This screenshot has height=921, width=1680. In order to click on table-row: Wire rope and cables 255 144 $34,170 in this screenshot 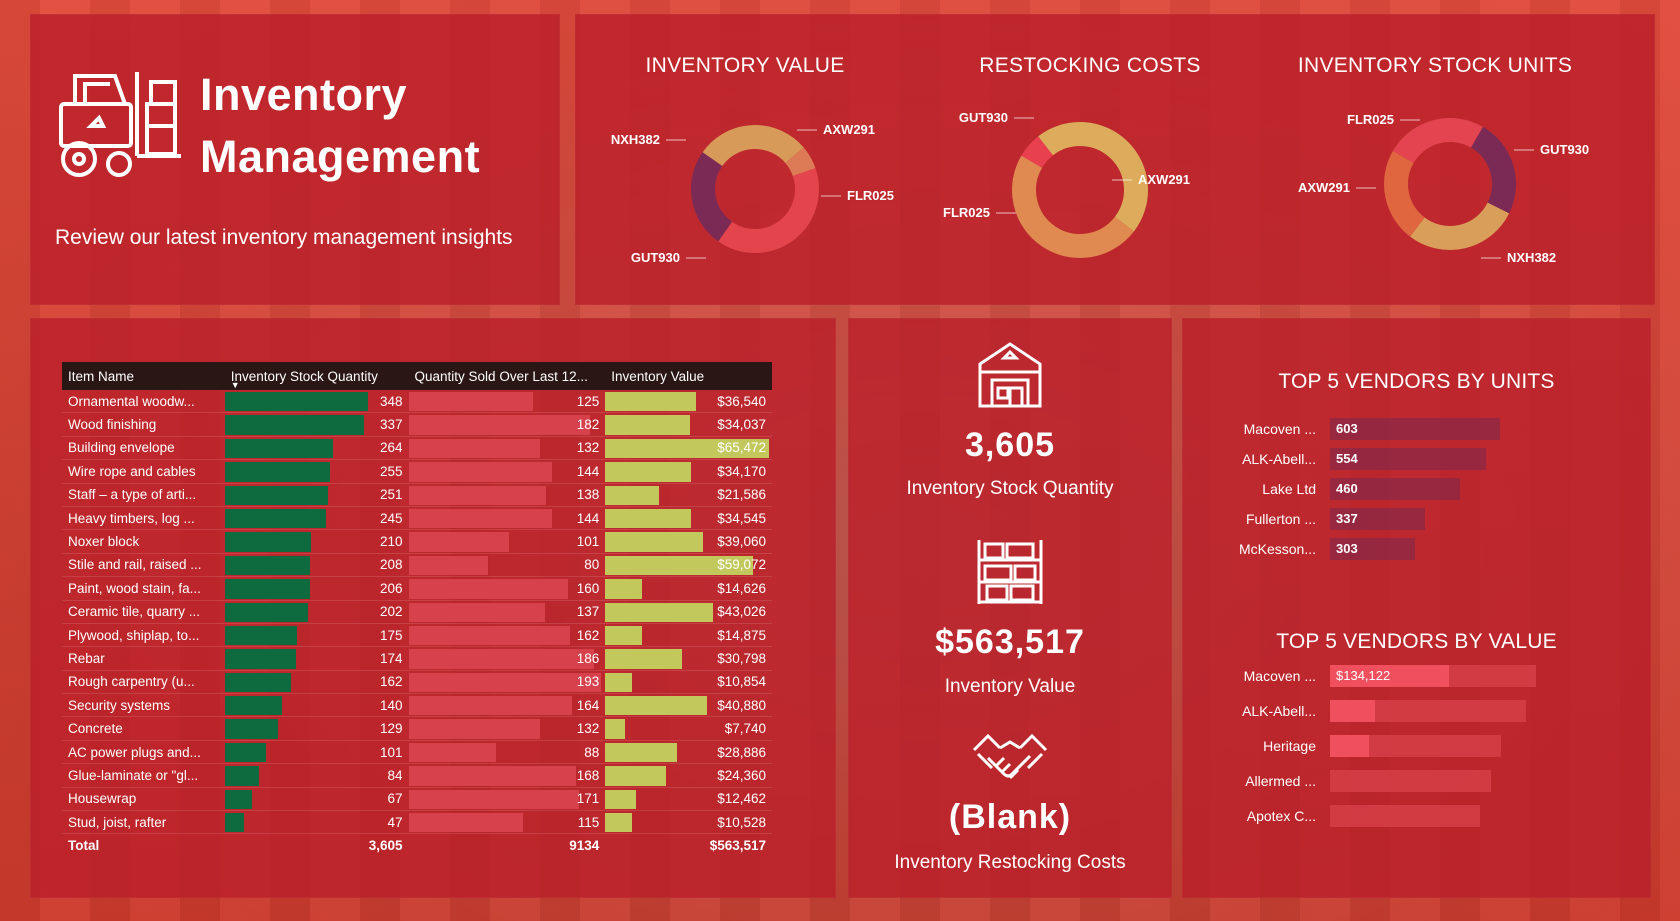, I will do `click(417, 471)`.